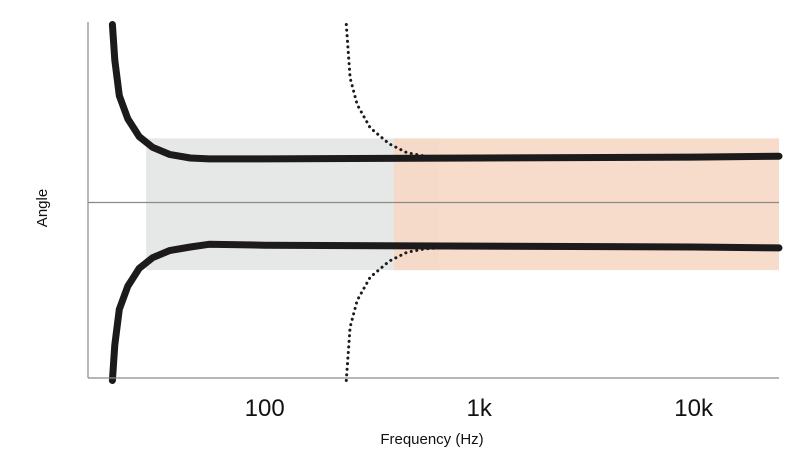  What do you see at coordinates (392, 91) in the screenshot?
I see `dotted-curve-upper` at bounding box center [392, 91].